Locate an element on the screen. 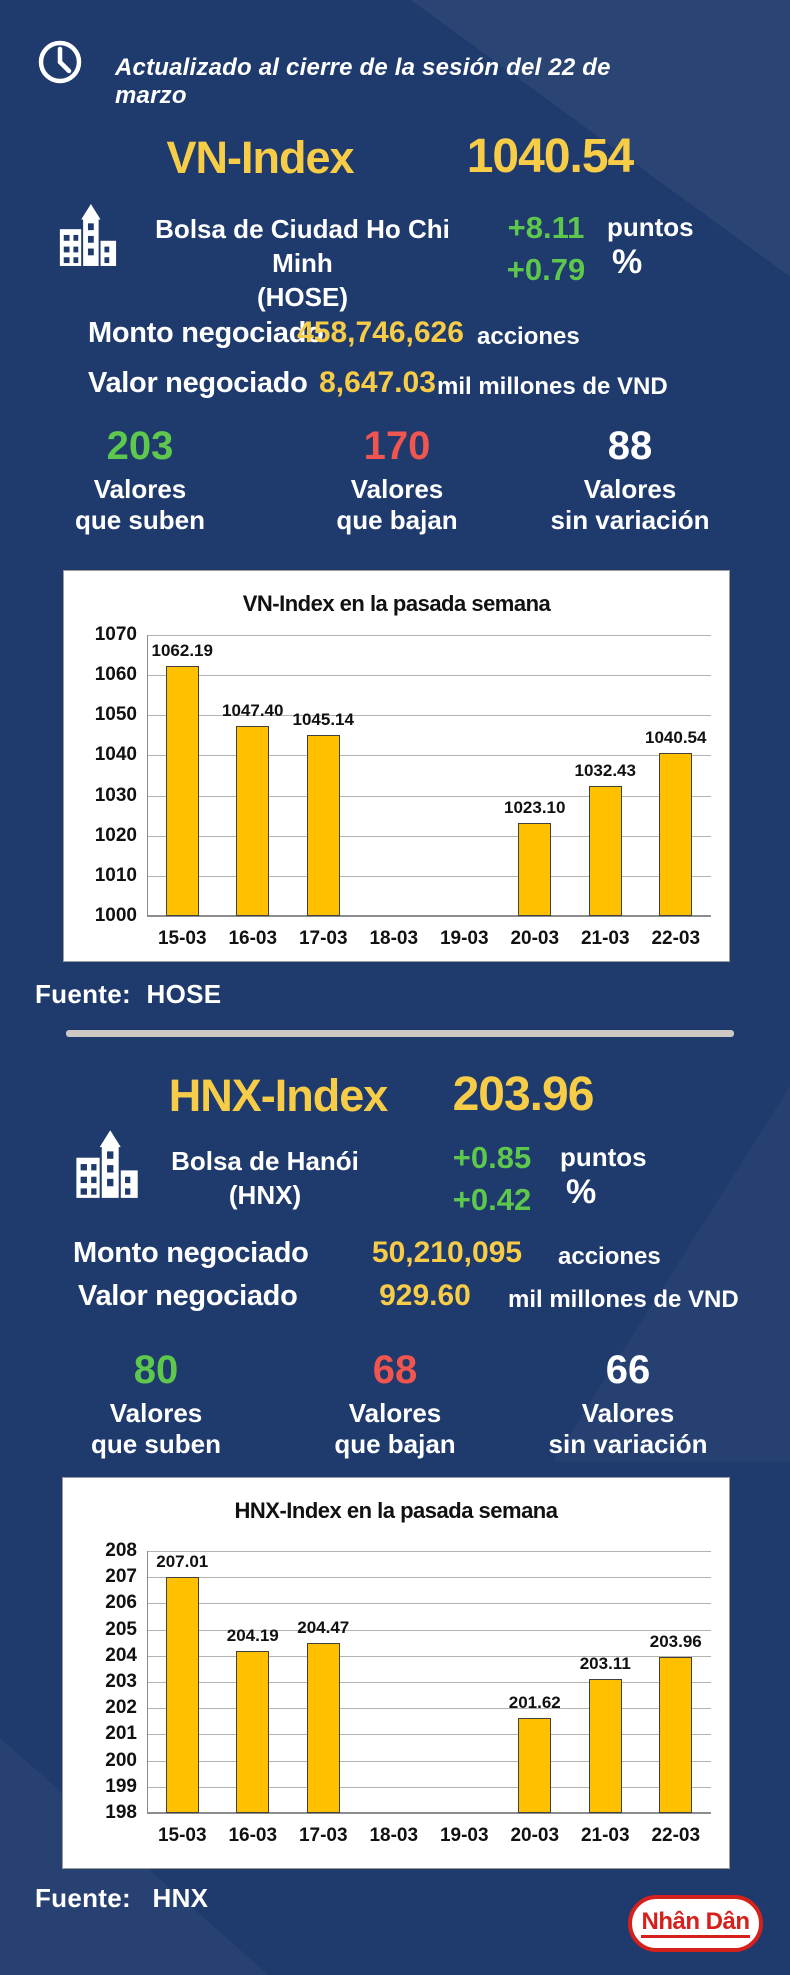  source-caption: Fuente: HOSE is located at coordinates (128, 994).